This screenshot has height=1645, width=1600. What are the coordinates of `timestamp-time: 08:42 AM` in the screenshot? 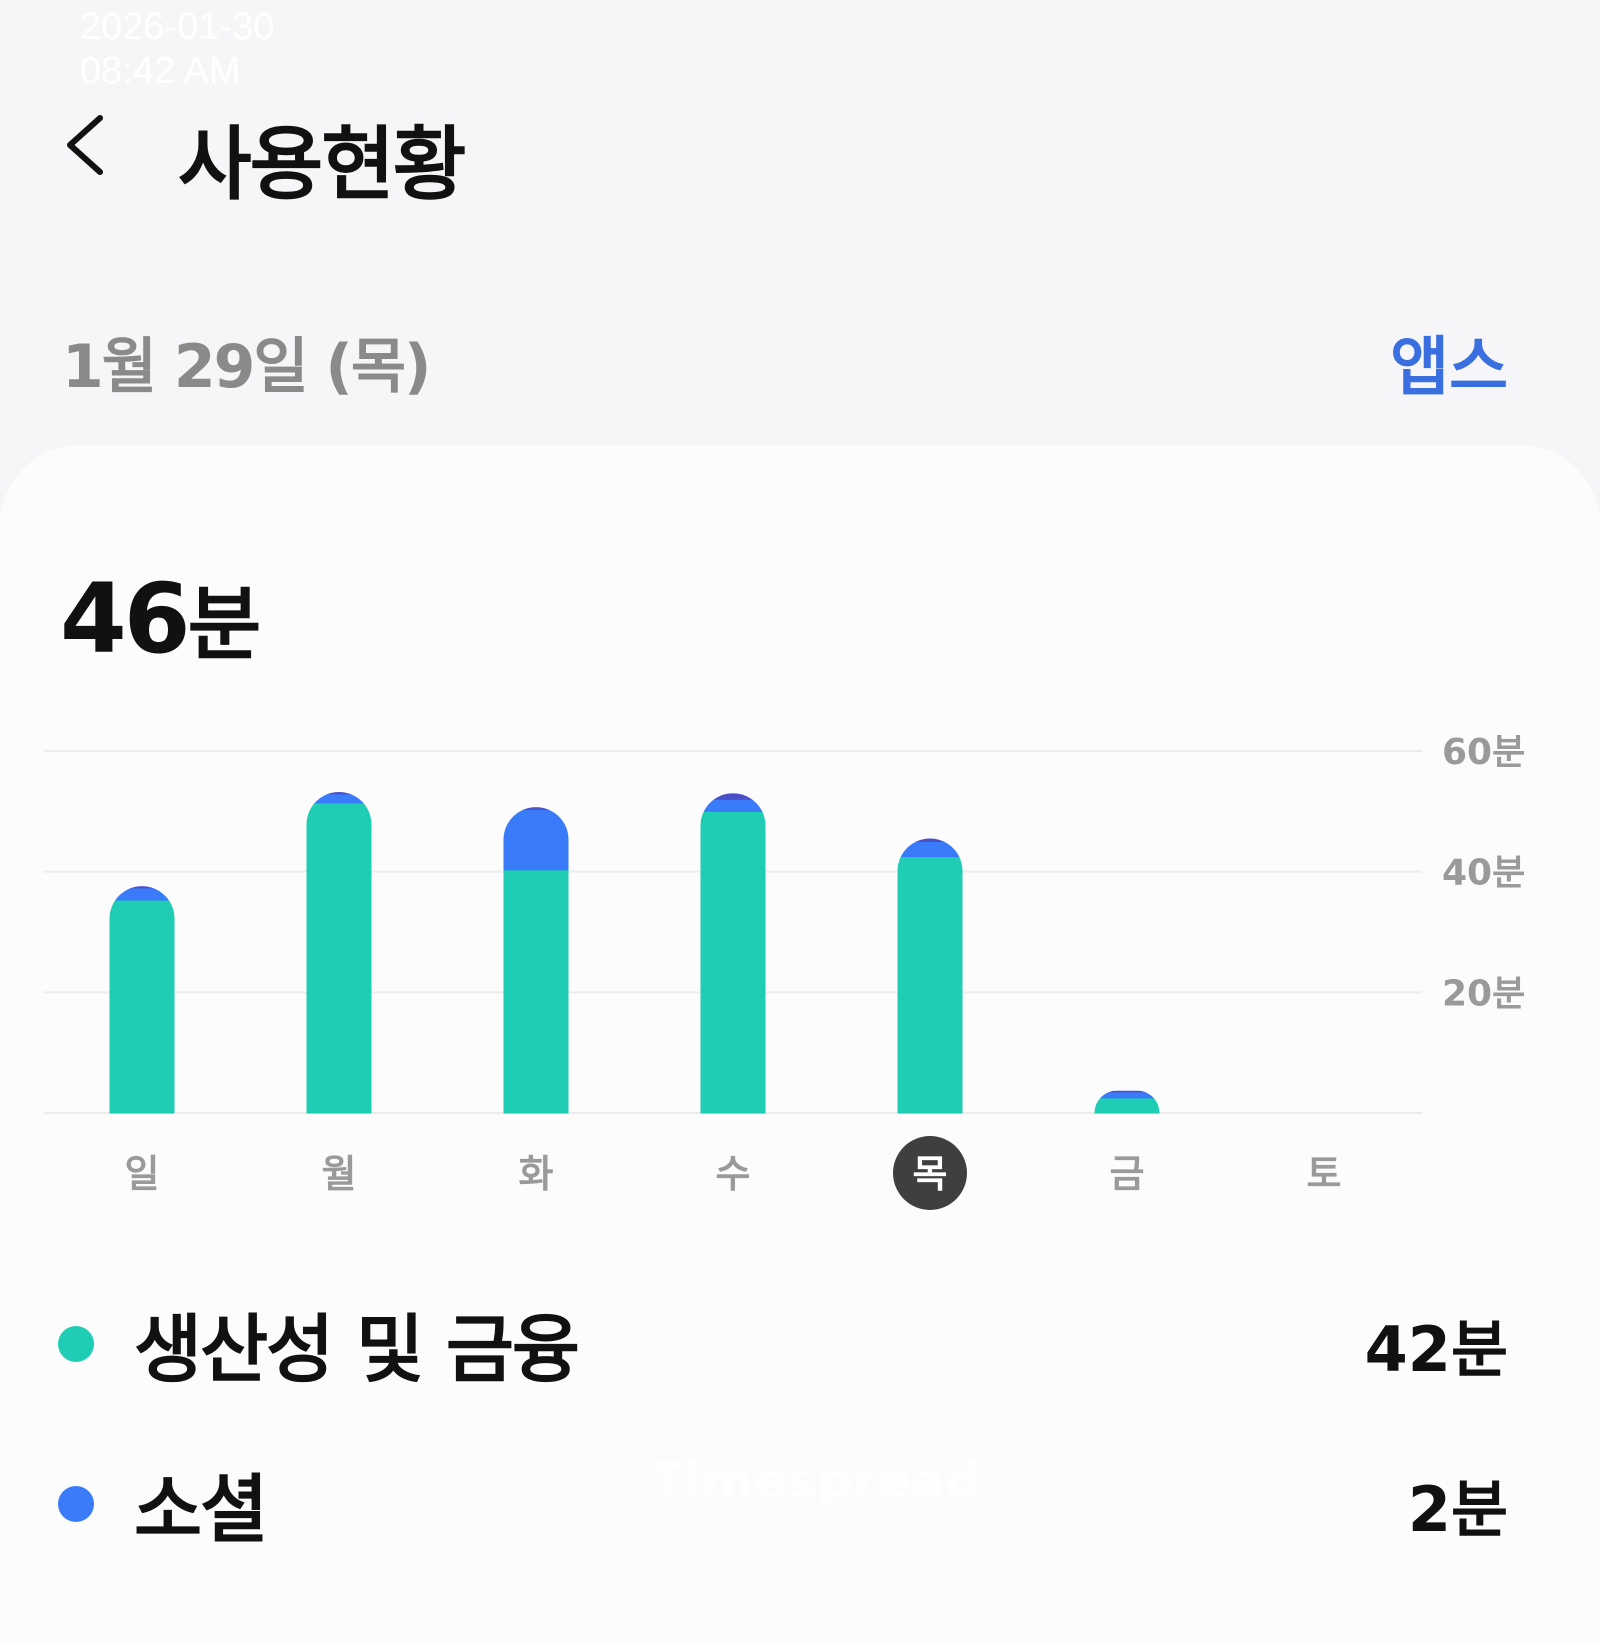 It's located at (160, 71).